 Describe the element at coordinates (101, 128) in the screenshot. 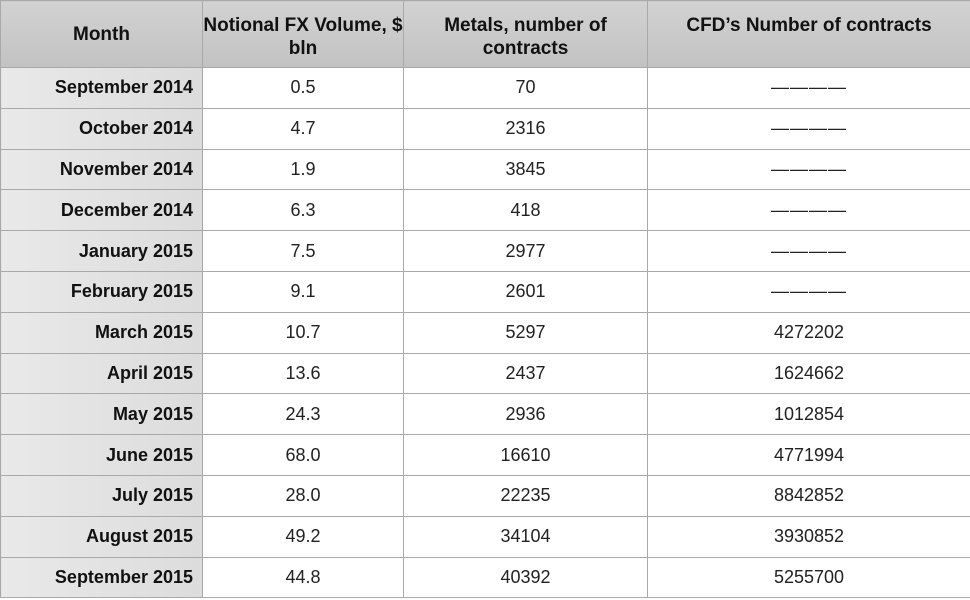

I see `row-header-cell: October 2014` at that location.